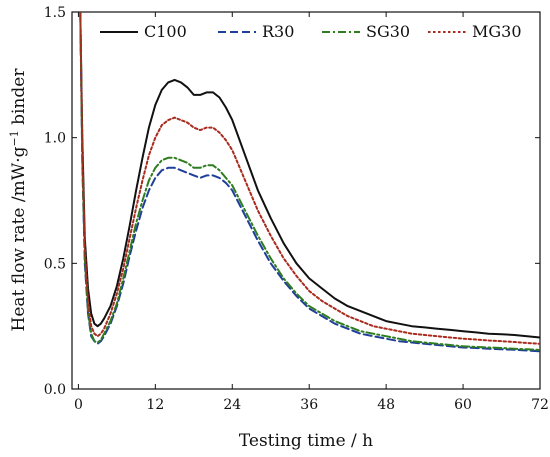 The height and width of the screenshot is (457, 550). What do you see at coordinates (19, 99) in the screenshot?
I see `y-axis-title-suffix: binder` at bounding box center [19, 99].